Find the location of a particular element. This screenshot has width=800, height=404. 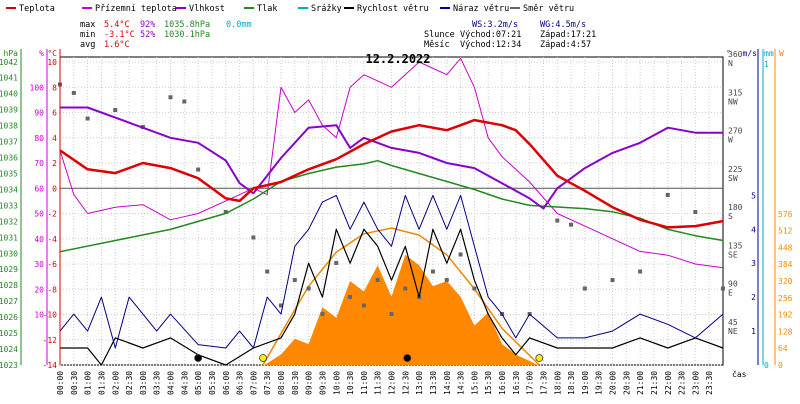

time-tick-label: 05:30 is located at coordinates (212, 383).